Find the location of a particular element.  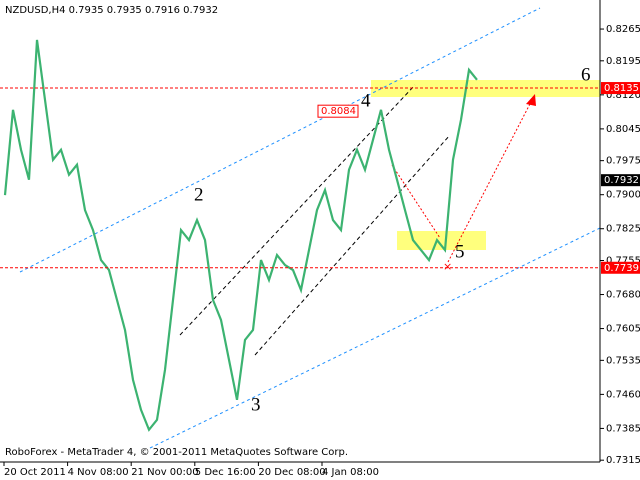

y-tick-label: 0.7460 is located at coordinates (623, 394).